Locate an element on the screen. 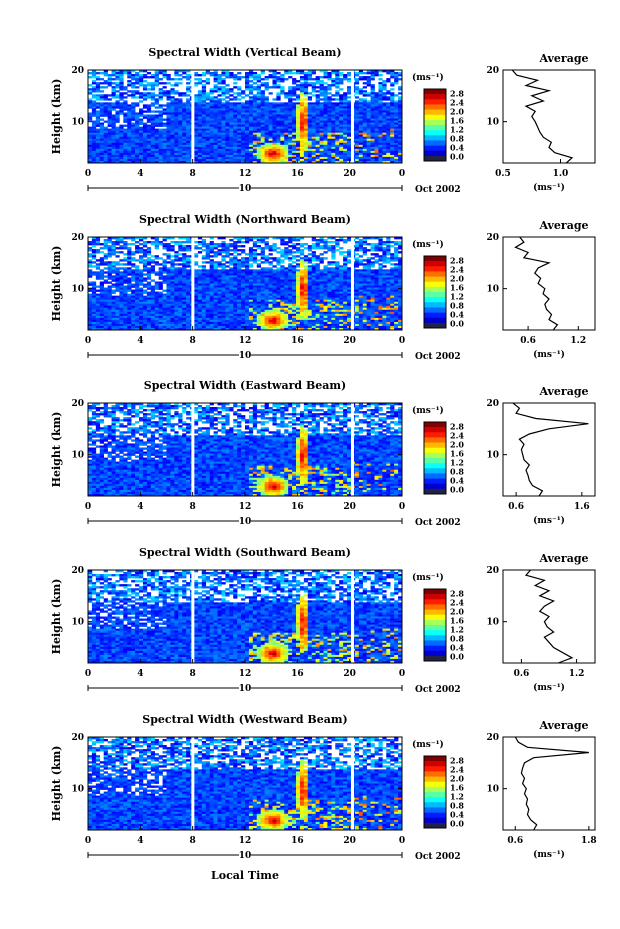 This screenshot has height=929, width=620. panel-title: Spectral Width (Vertical Beam) is located at coordinates (244, 52).